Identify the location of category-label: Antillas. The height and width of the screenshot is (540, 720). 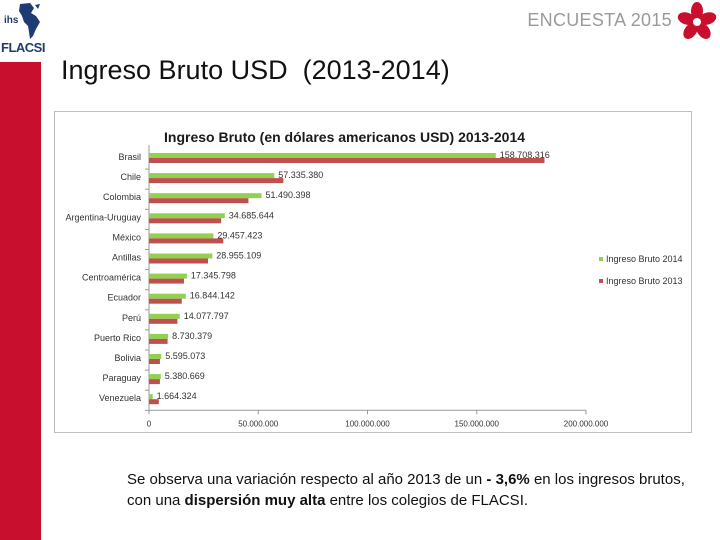
(127, 258).